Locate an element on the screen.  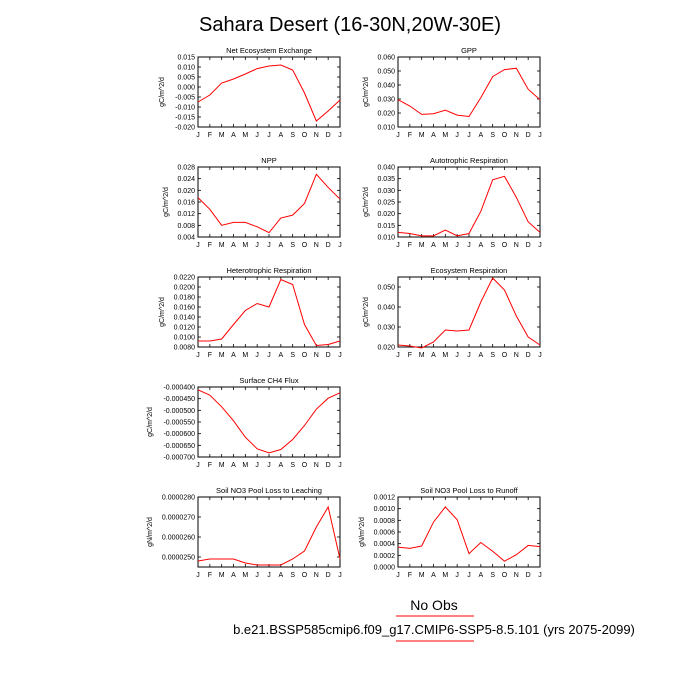
y-tick-label: 0.040 is located at coordinates (386, 86).